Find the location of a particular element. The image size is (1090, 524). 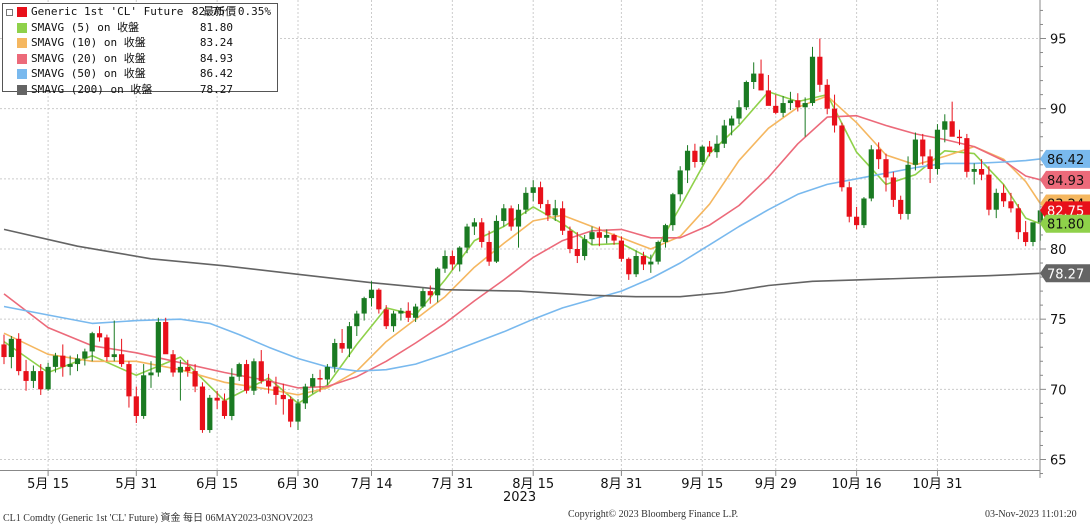

value-tag: 84.93 is located at coordinates (1065, 179).